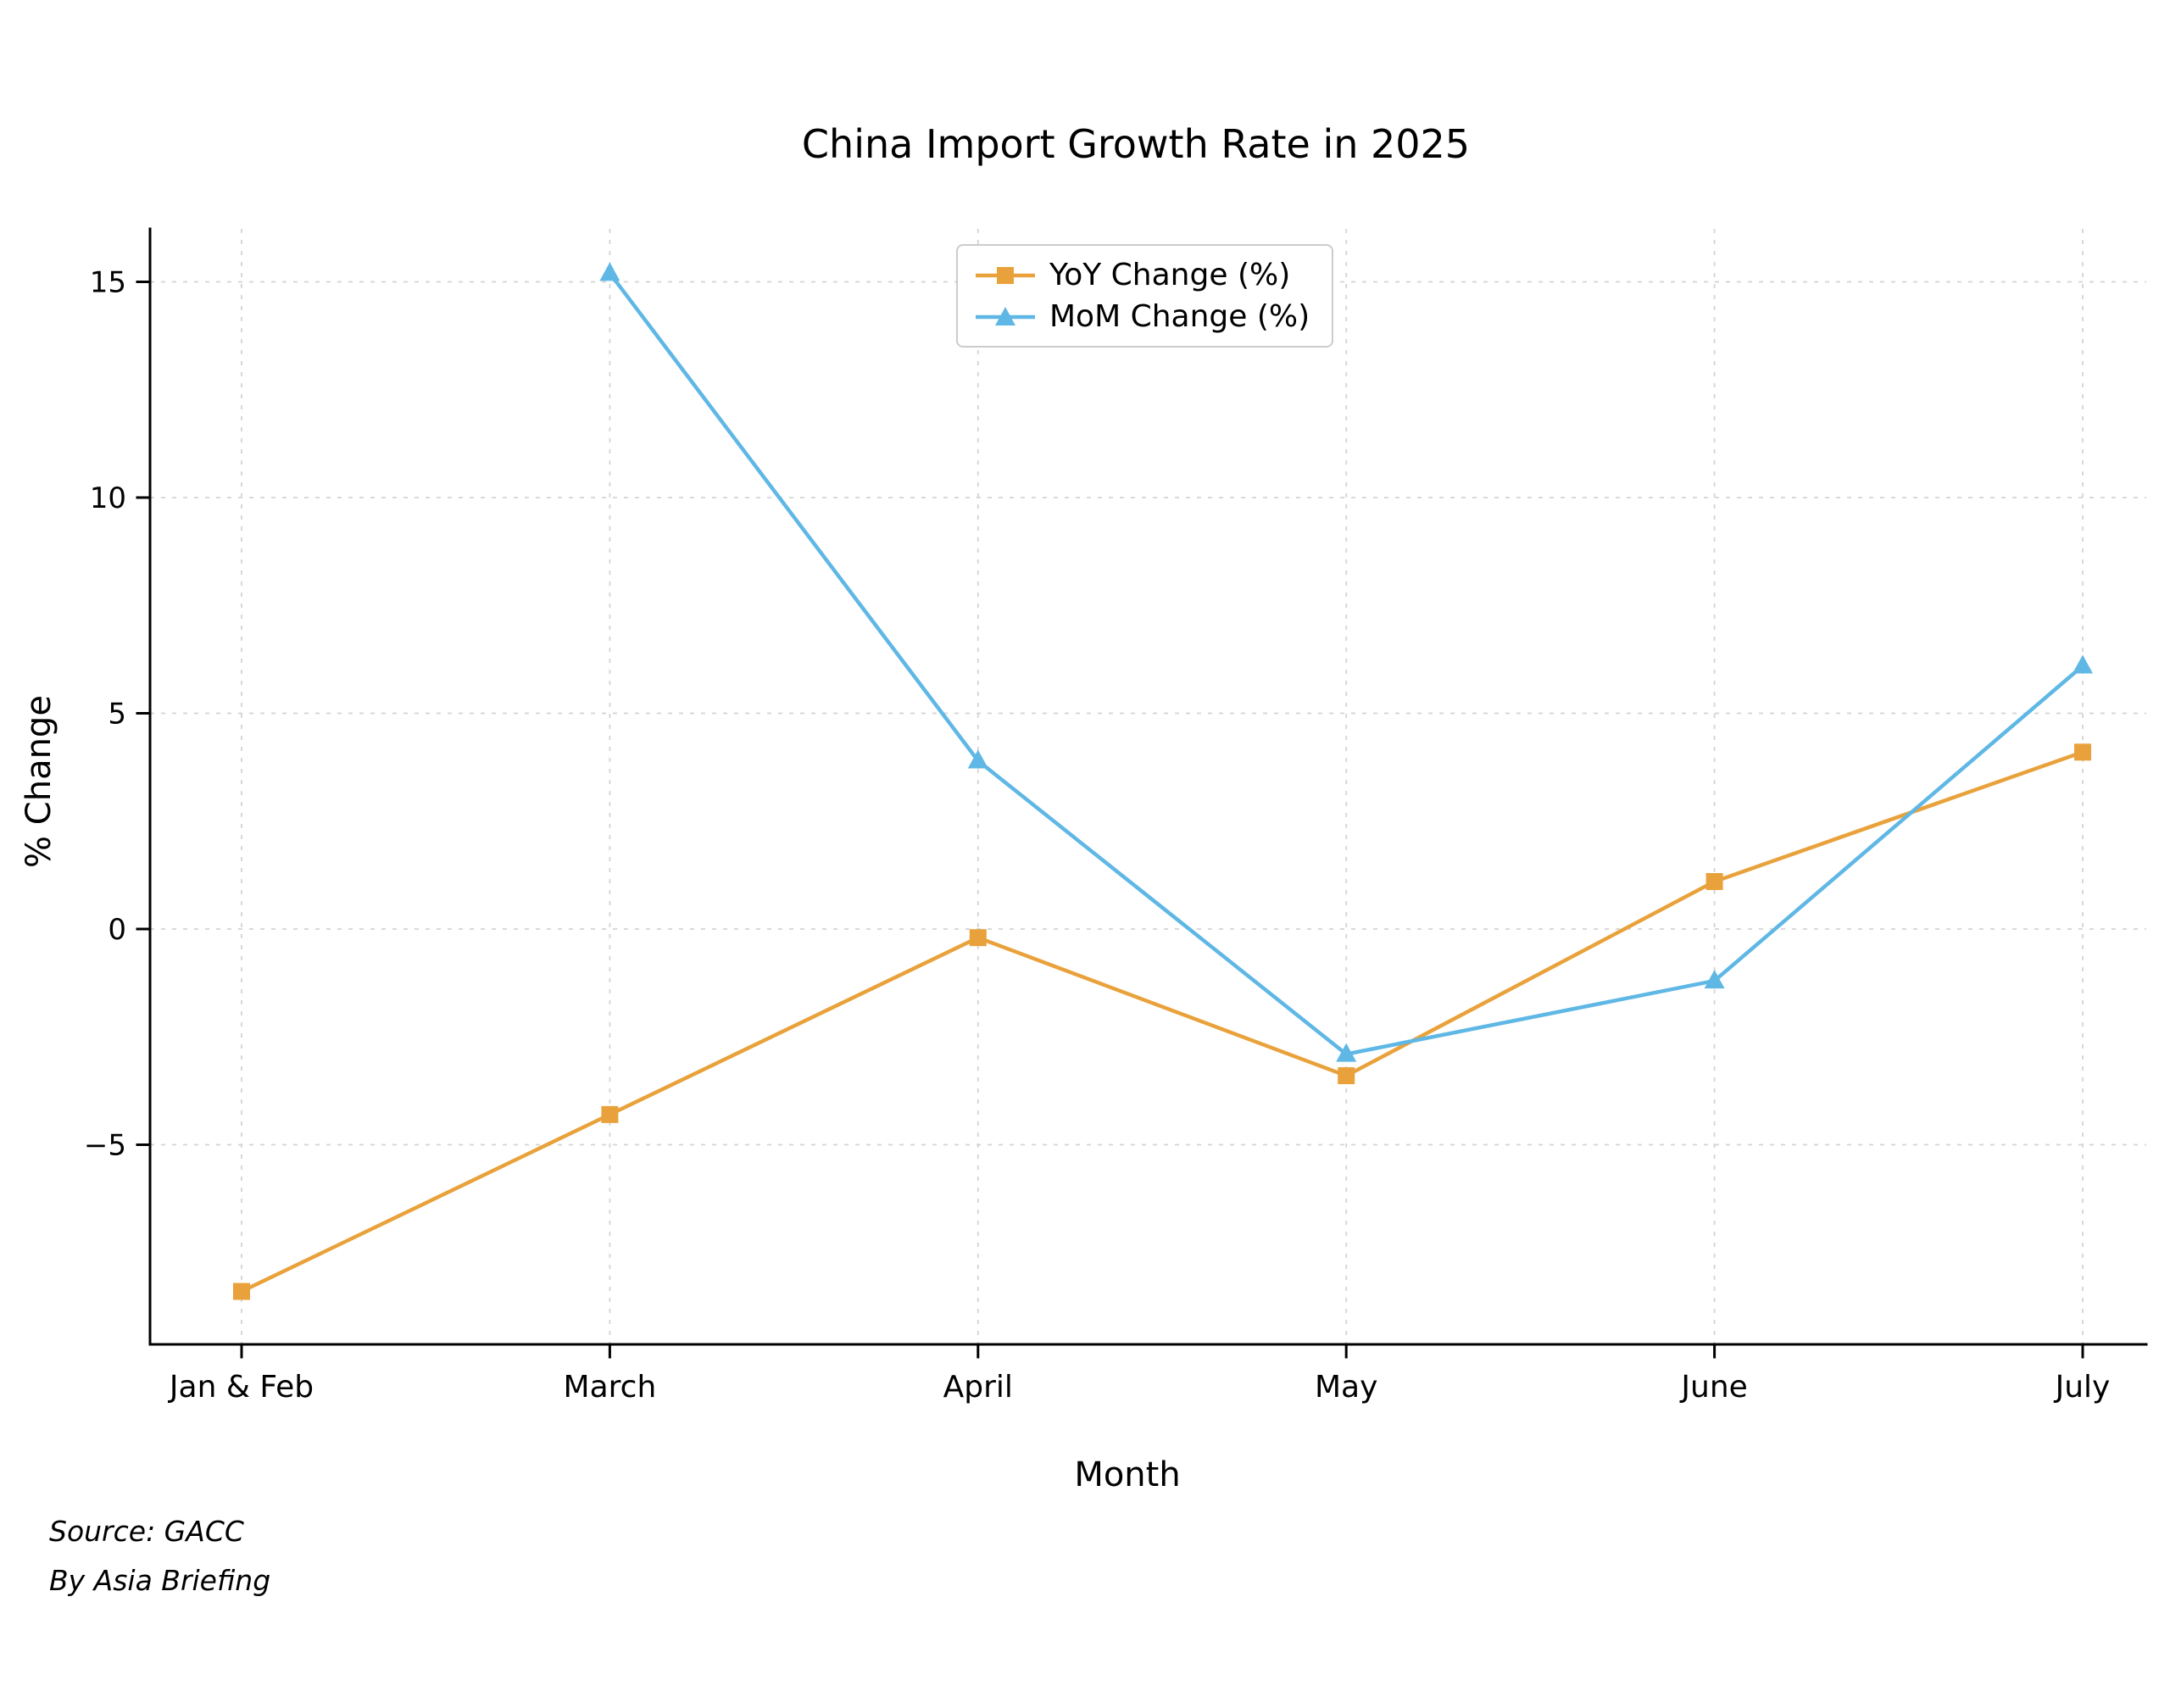 This screenshot has height=1708, width=2170. What do you see at coordinates (108, 282) in the screenshot?
I see `svg-text: 15` at bounding box center [108, 282].